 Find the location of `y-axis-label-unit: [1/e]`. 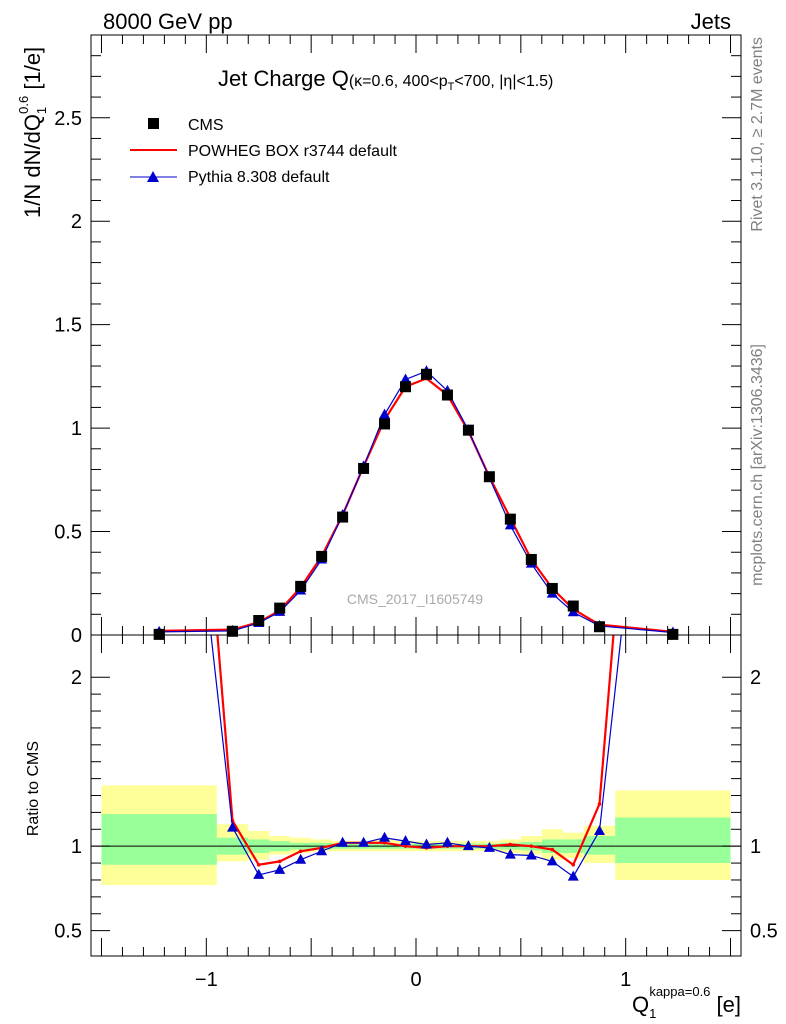

y-axis-label-unit: [1/e] is located at coordinates (32, 71).